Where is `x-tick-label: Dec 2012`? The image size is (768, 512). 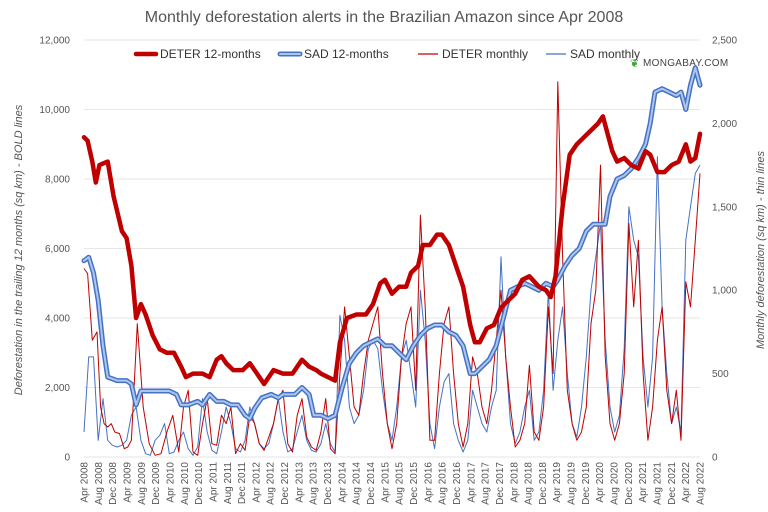 x-tick-label: Dec 2012 is located at coordinates (285, 483).